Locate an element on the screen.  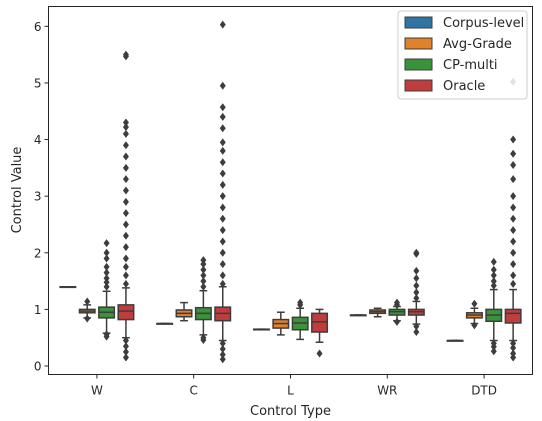
legend-label: Avg-Grade is located at coordinates (477, 44).